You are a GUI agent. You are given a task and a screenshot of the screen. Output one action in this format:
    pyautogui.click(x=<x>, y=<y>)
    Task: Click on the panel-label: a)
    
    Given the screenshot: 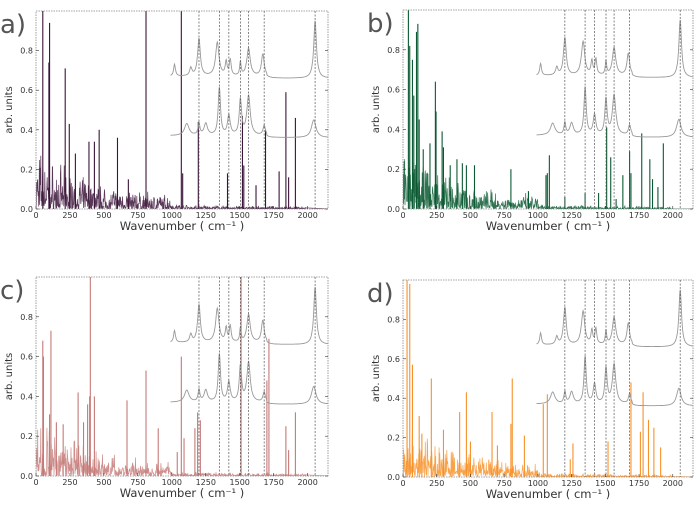 What is the action you would take?
    pyautogui.click(x=13, y=25)
    